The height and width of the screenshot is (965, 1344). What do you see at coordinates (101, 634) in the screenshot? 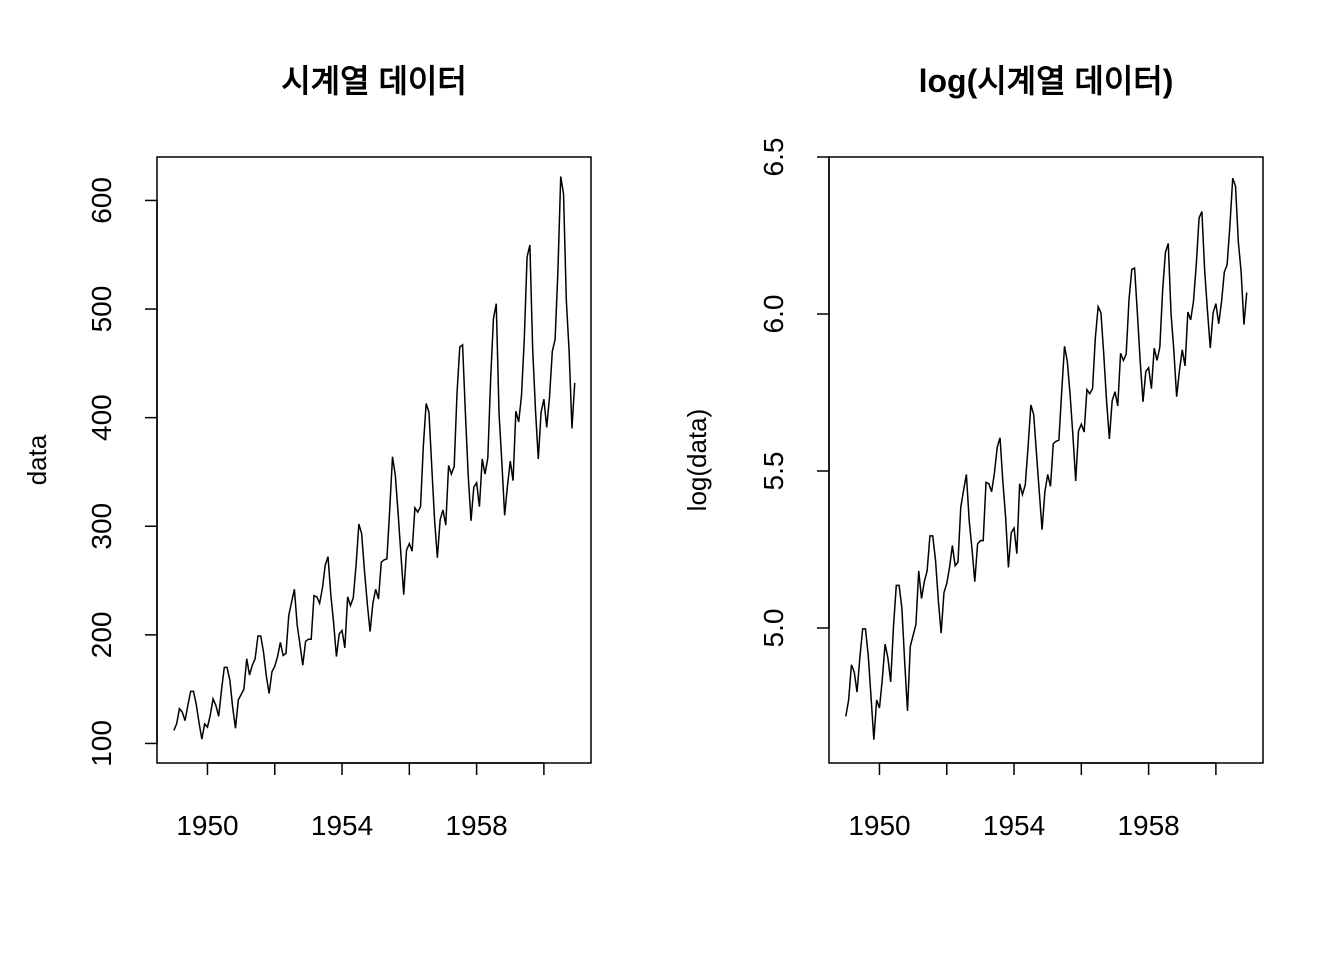
I see `y-tick-label: 200` at bounding box center [101, 634].